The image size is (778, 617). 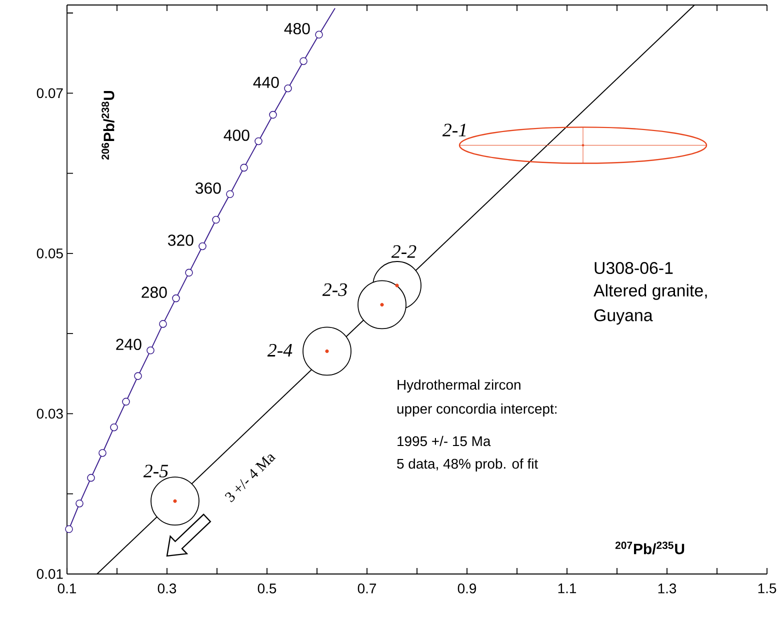 What do you see at coordinates (403, 251) in the screenshot?
I see `annotation: 2-2` at bounding box center [403, 251].